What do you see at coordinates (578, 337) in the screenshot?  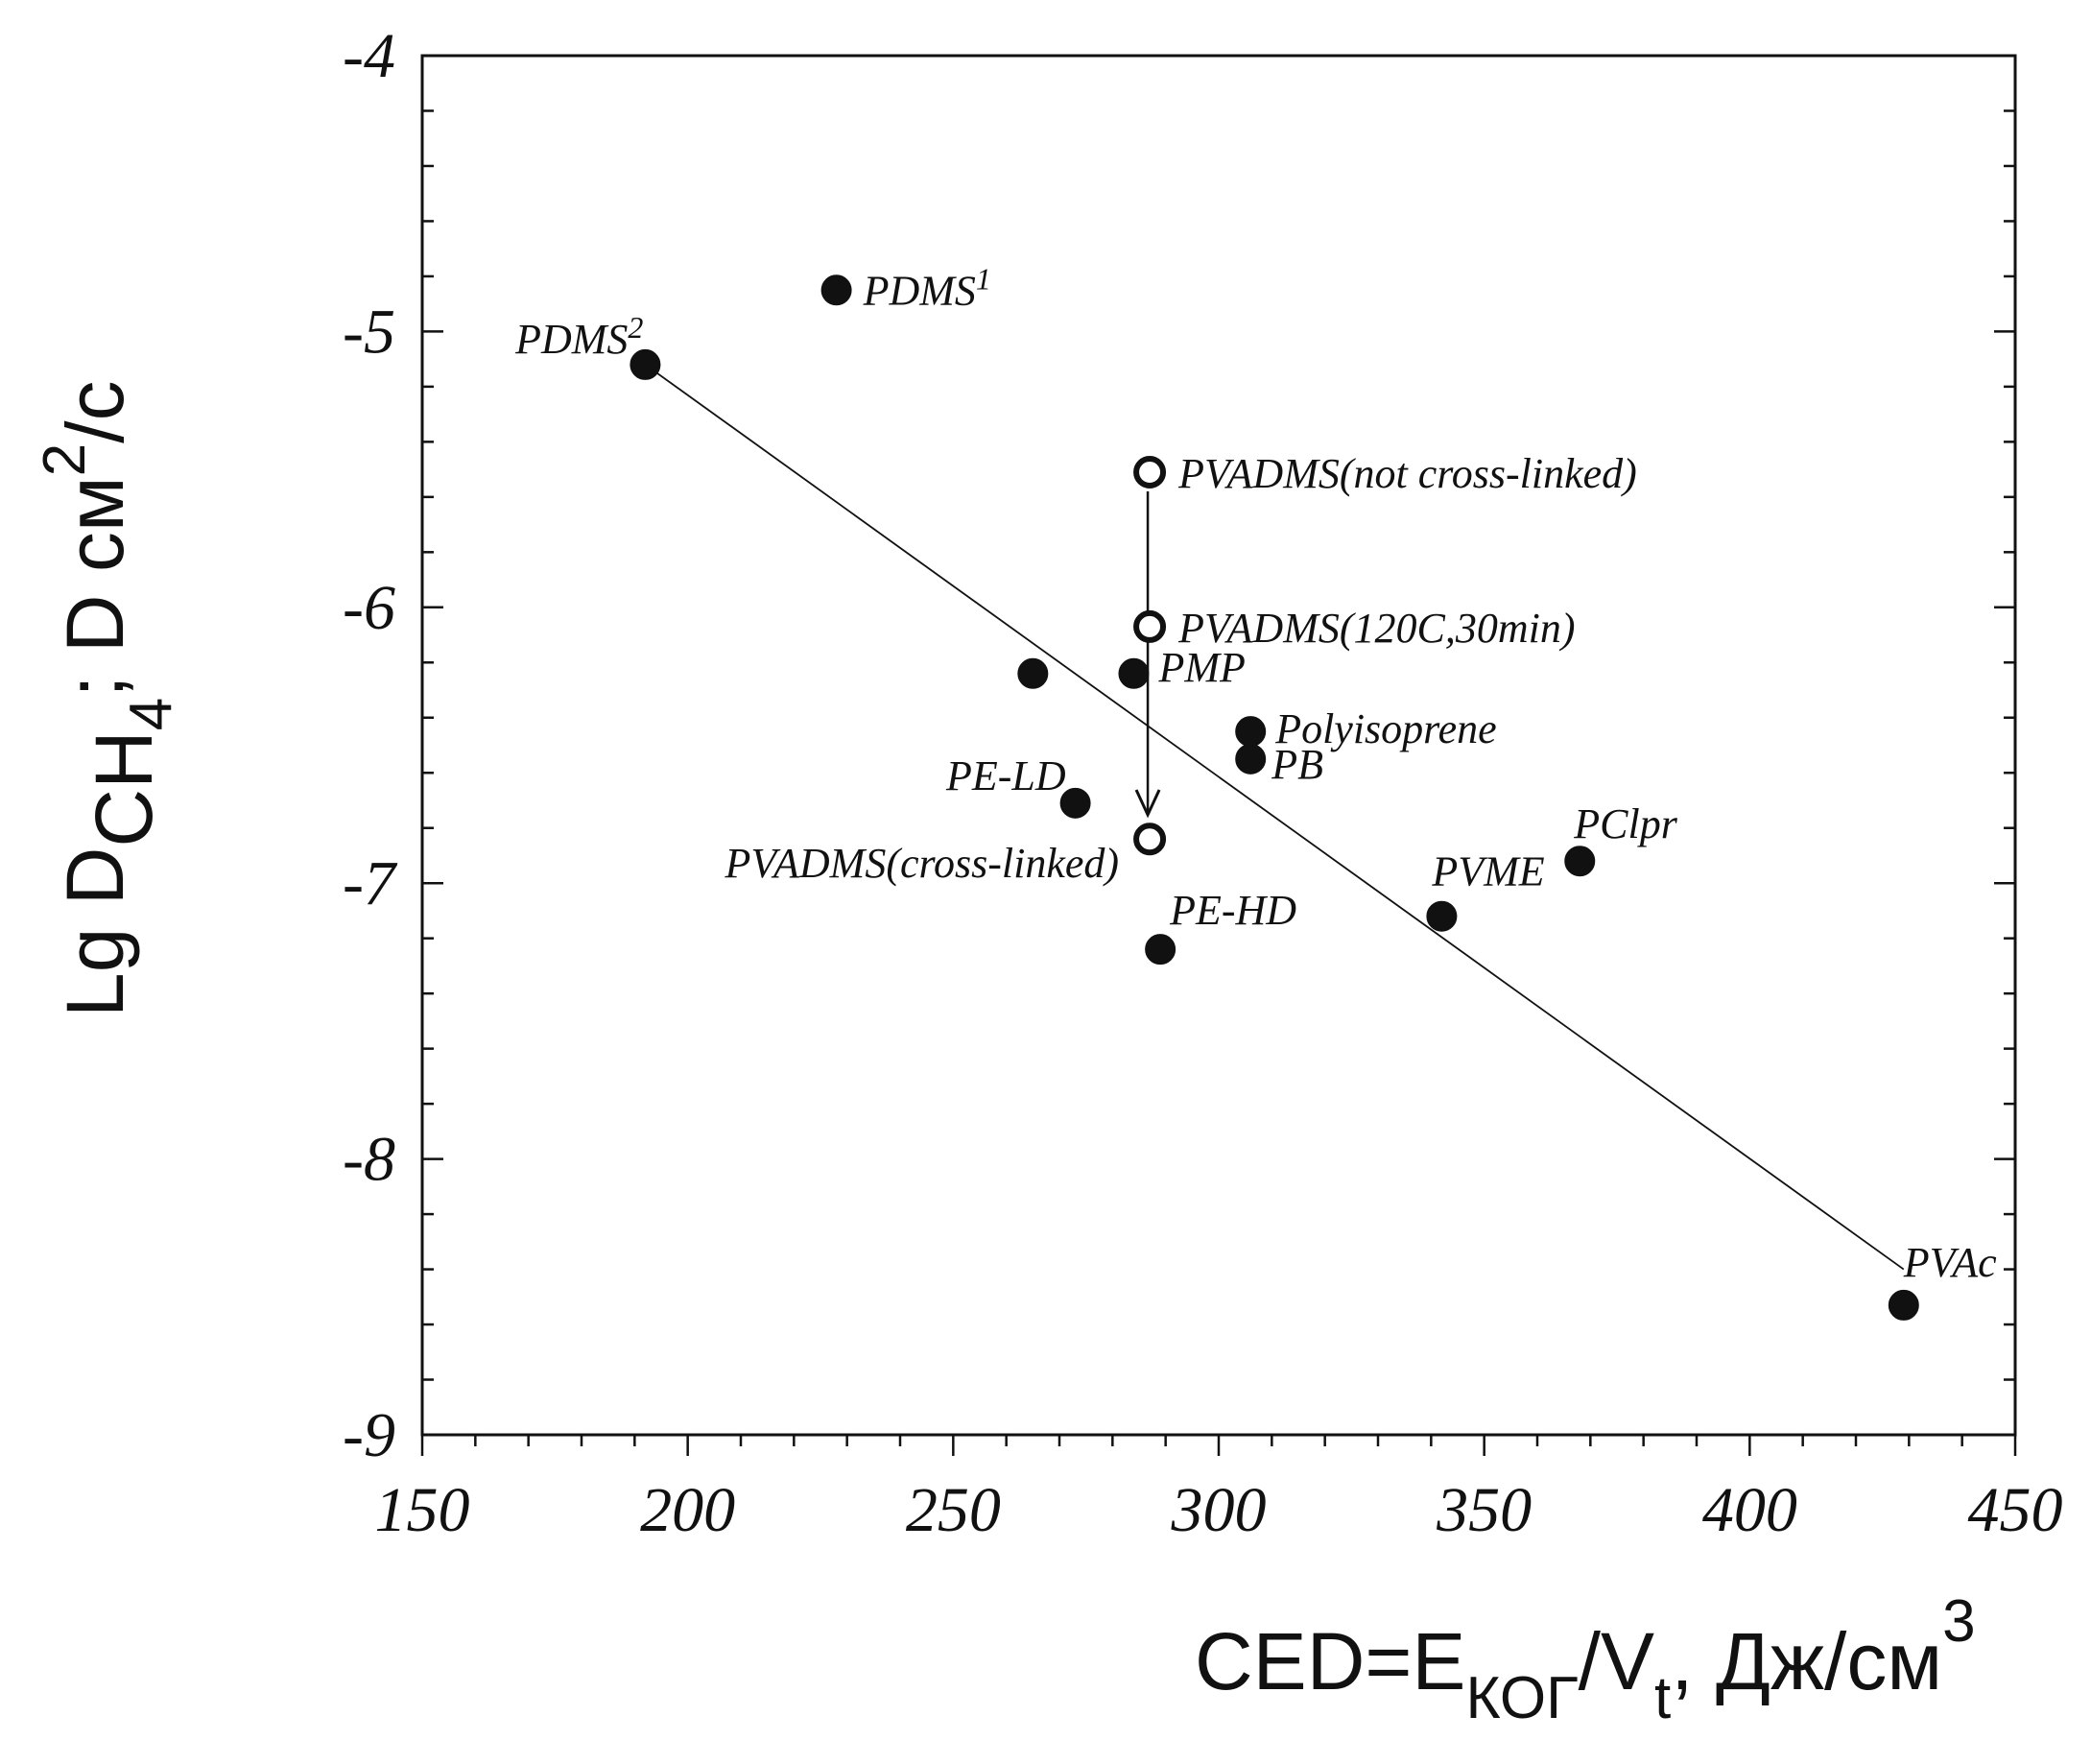 I see `point-label: PDMS2` at bounding box center [578, 337].